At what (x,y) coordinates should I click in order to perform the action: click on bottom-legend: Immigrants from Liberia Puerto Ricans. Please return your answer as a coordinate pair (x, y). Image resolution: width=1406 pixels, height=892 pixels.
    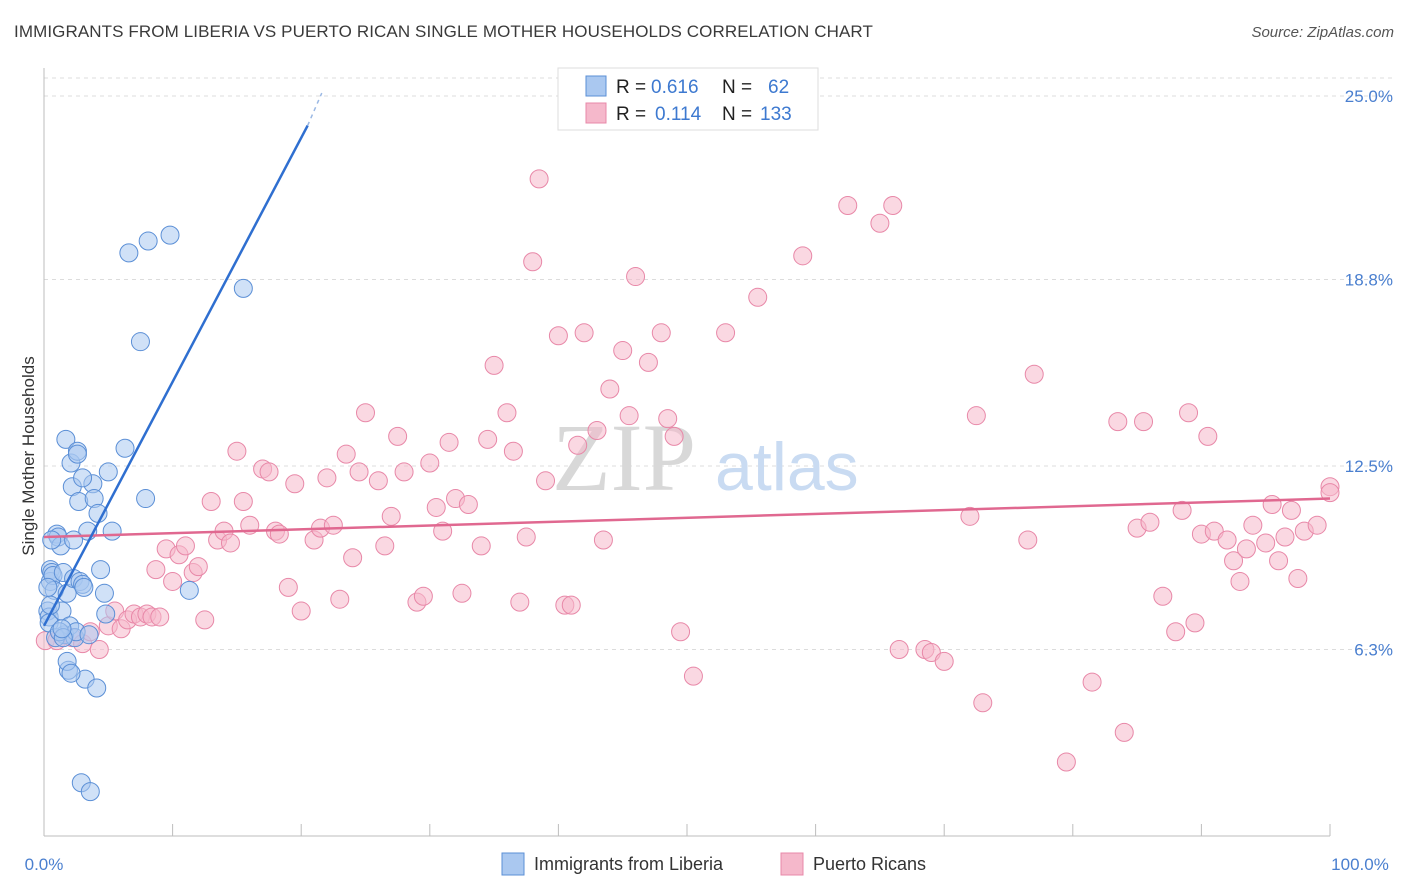
    Looking at the image, I should click on (713, 864).